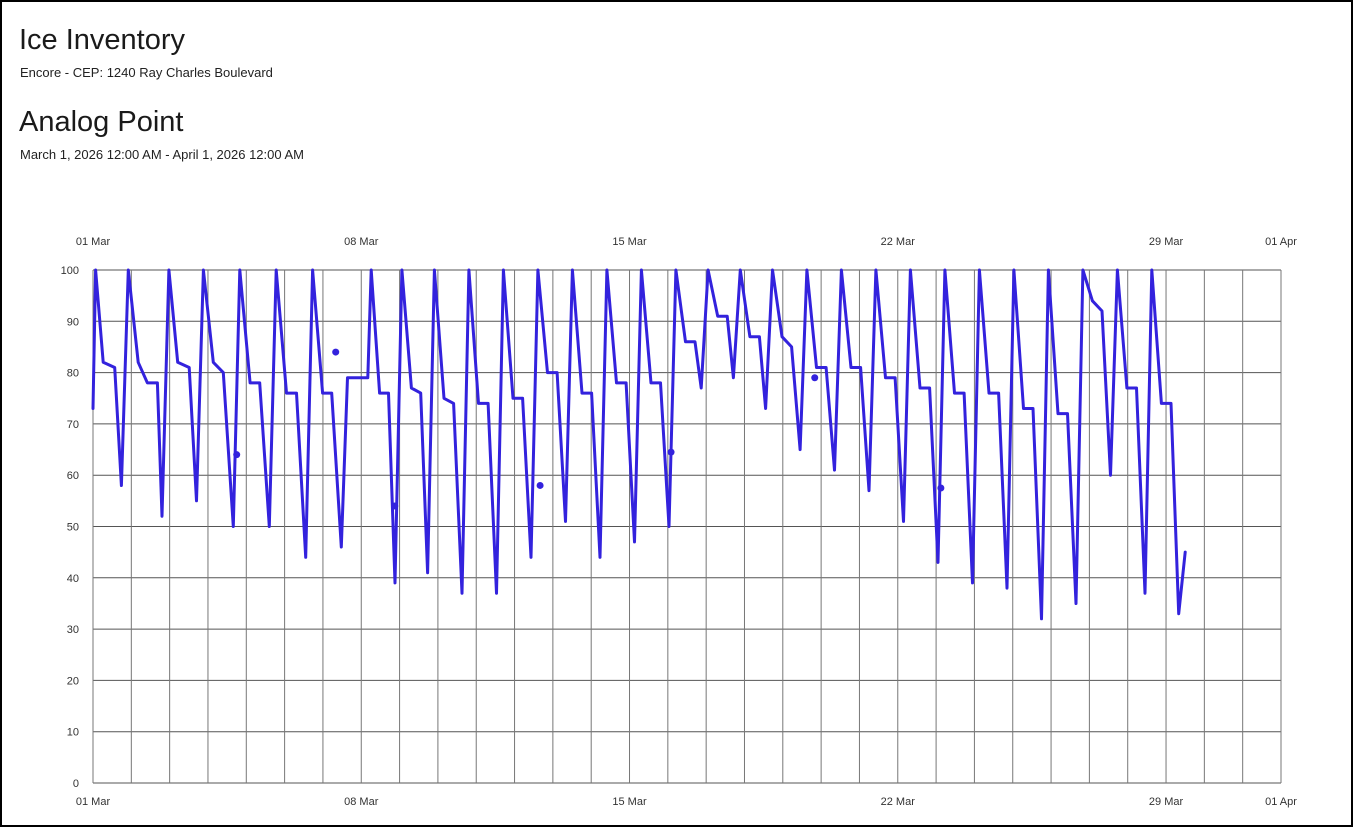 This screenshot has width=1353, height=827. Describe the element at coordinates (102, 40) in the screenshot. I see `report-title: Ice Inventory` at that location.